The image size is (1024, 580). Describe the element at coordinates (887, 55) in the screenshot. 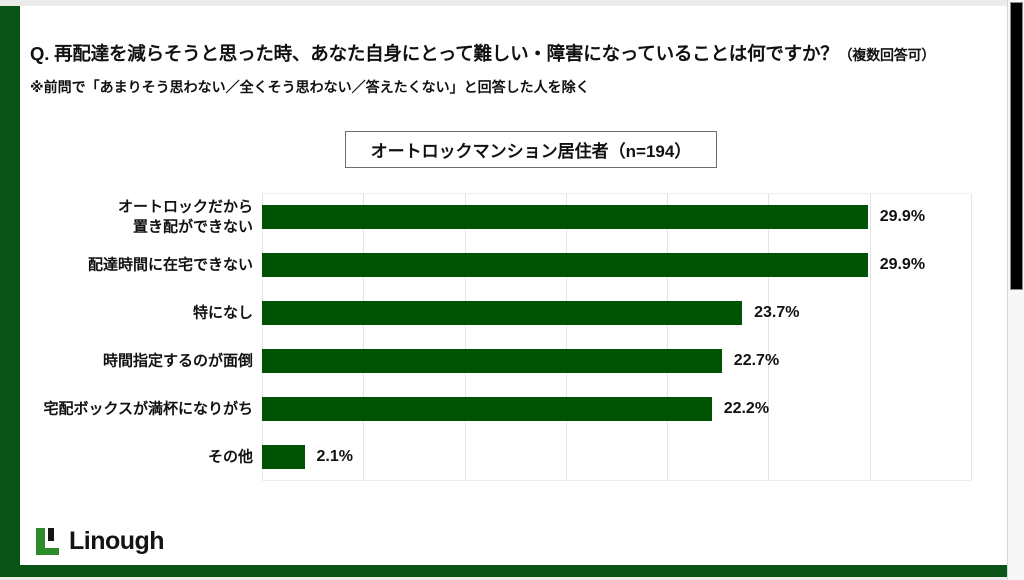

I see `survey-question-note: （複数回答可）` at that location.